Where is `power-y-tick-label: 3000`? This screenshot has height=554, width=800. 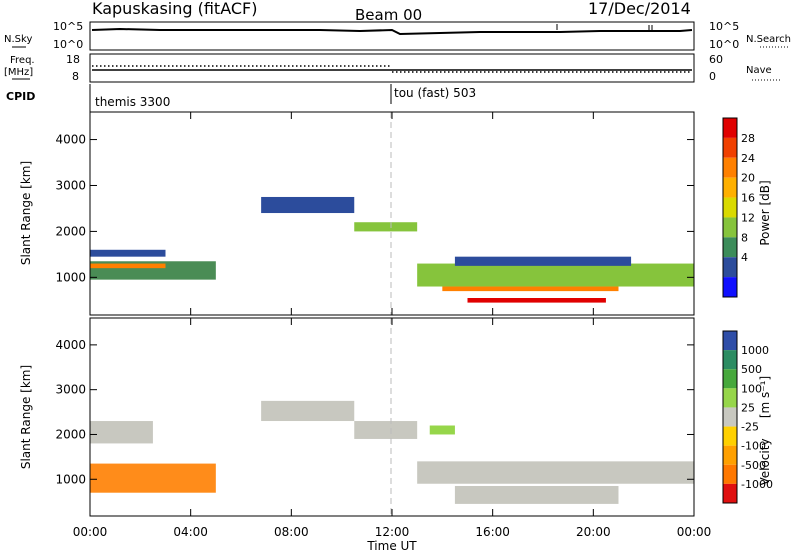 power-y-tick-label: 3000 is located at coordinates (70, 185).